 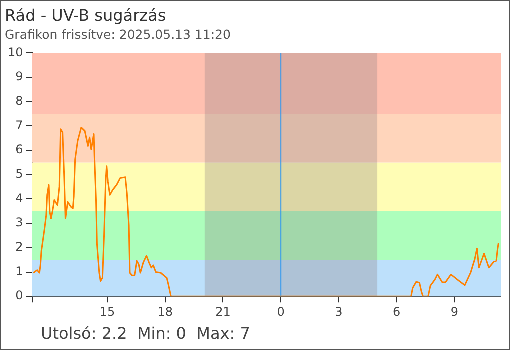 What do you see at coordinates (166, 311) in the screenshot?
I see `x-tick-label: 18` at bounding box center [166, 311].